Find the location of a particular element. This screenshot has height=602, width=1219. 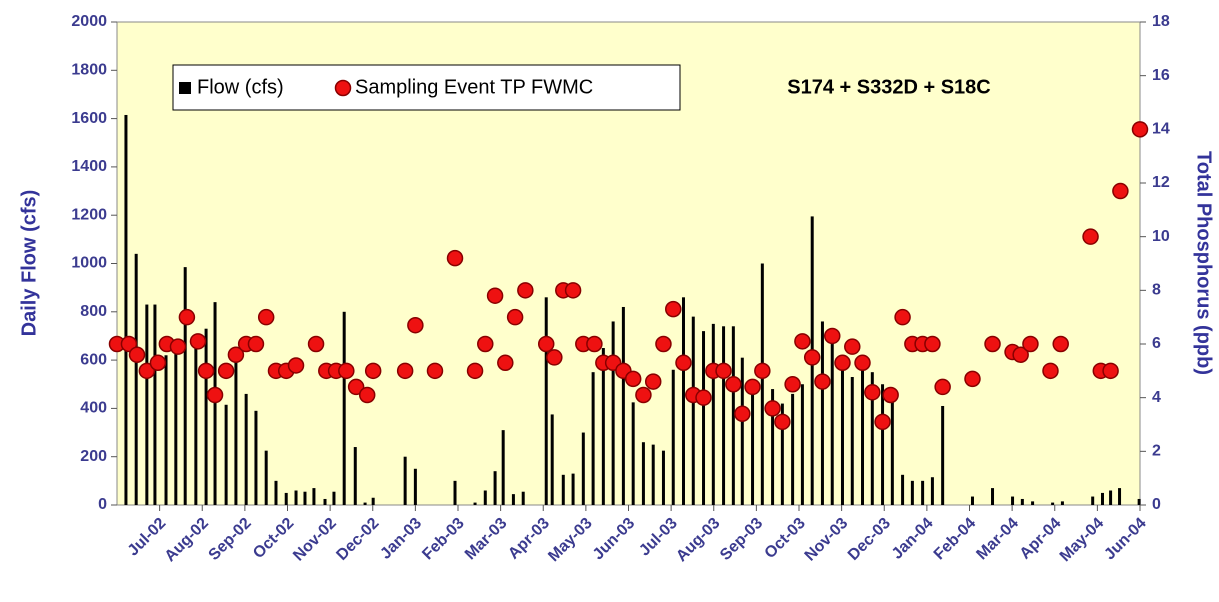

x-tick-label: Sep-02 is located at coordinates (230, 539).